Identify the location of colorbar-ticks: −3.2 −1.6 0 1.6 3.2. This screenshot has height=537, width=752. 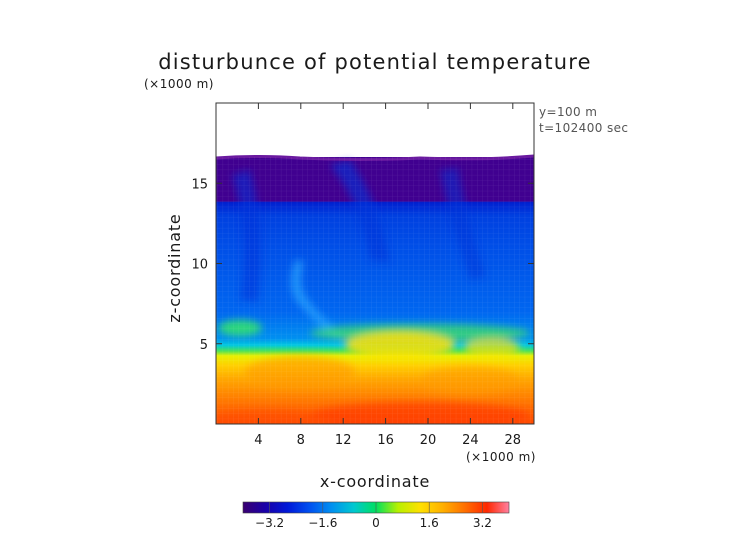
(373, 516).